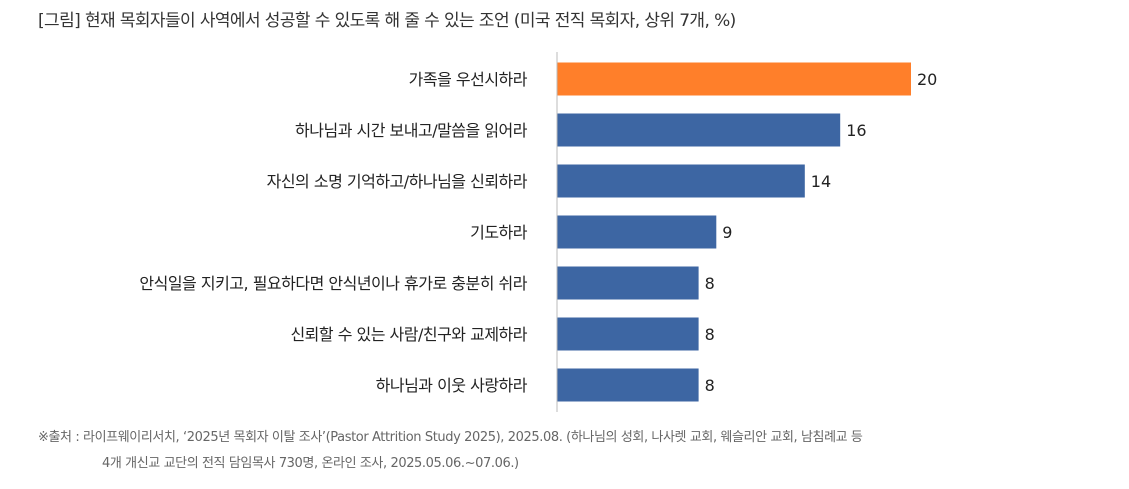  I want to click on category-label: 자신의 소명 기억하고/하나님을 신뢰하라, so click(397, 181).